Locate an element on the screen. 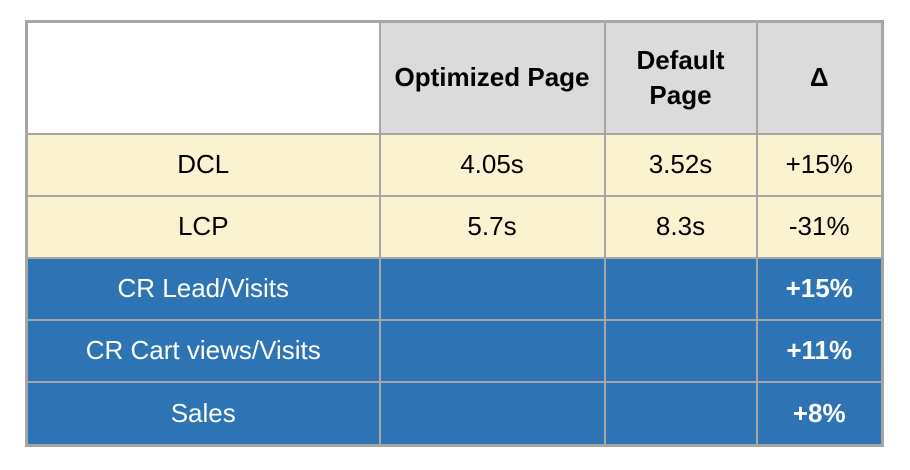  delta-value: +8% is located at coordinates (819, 413).